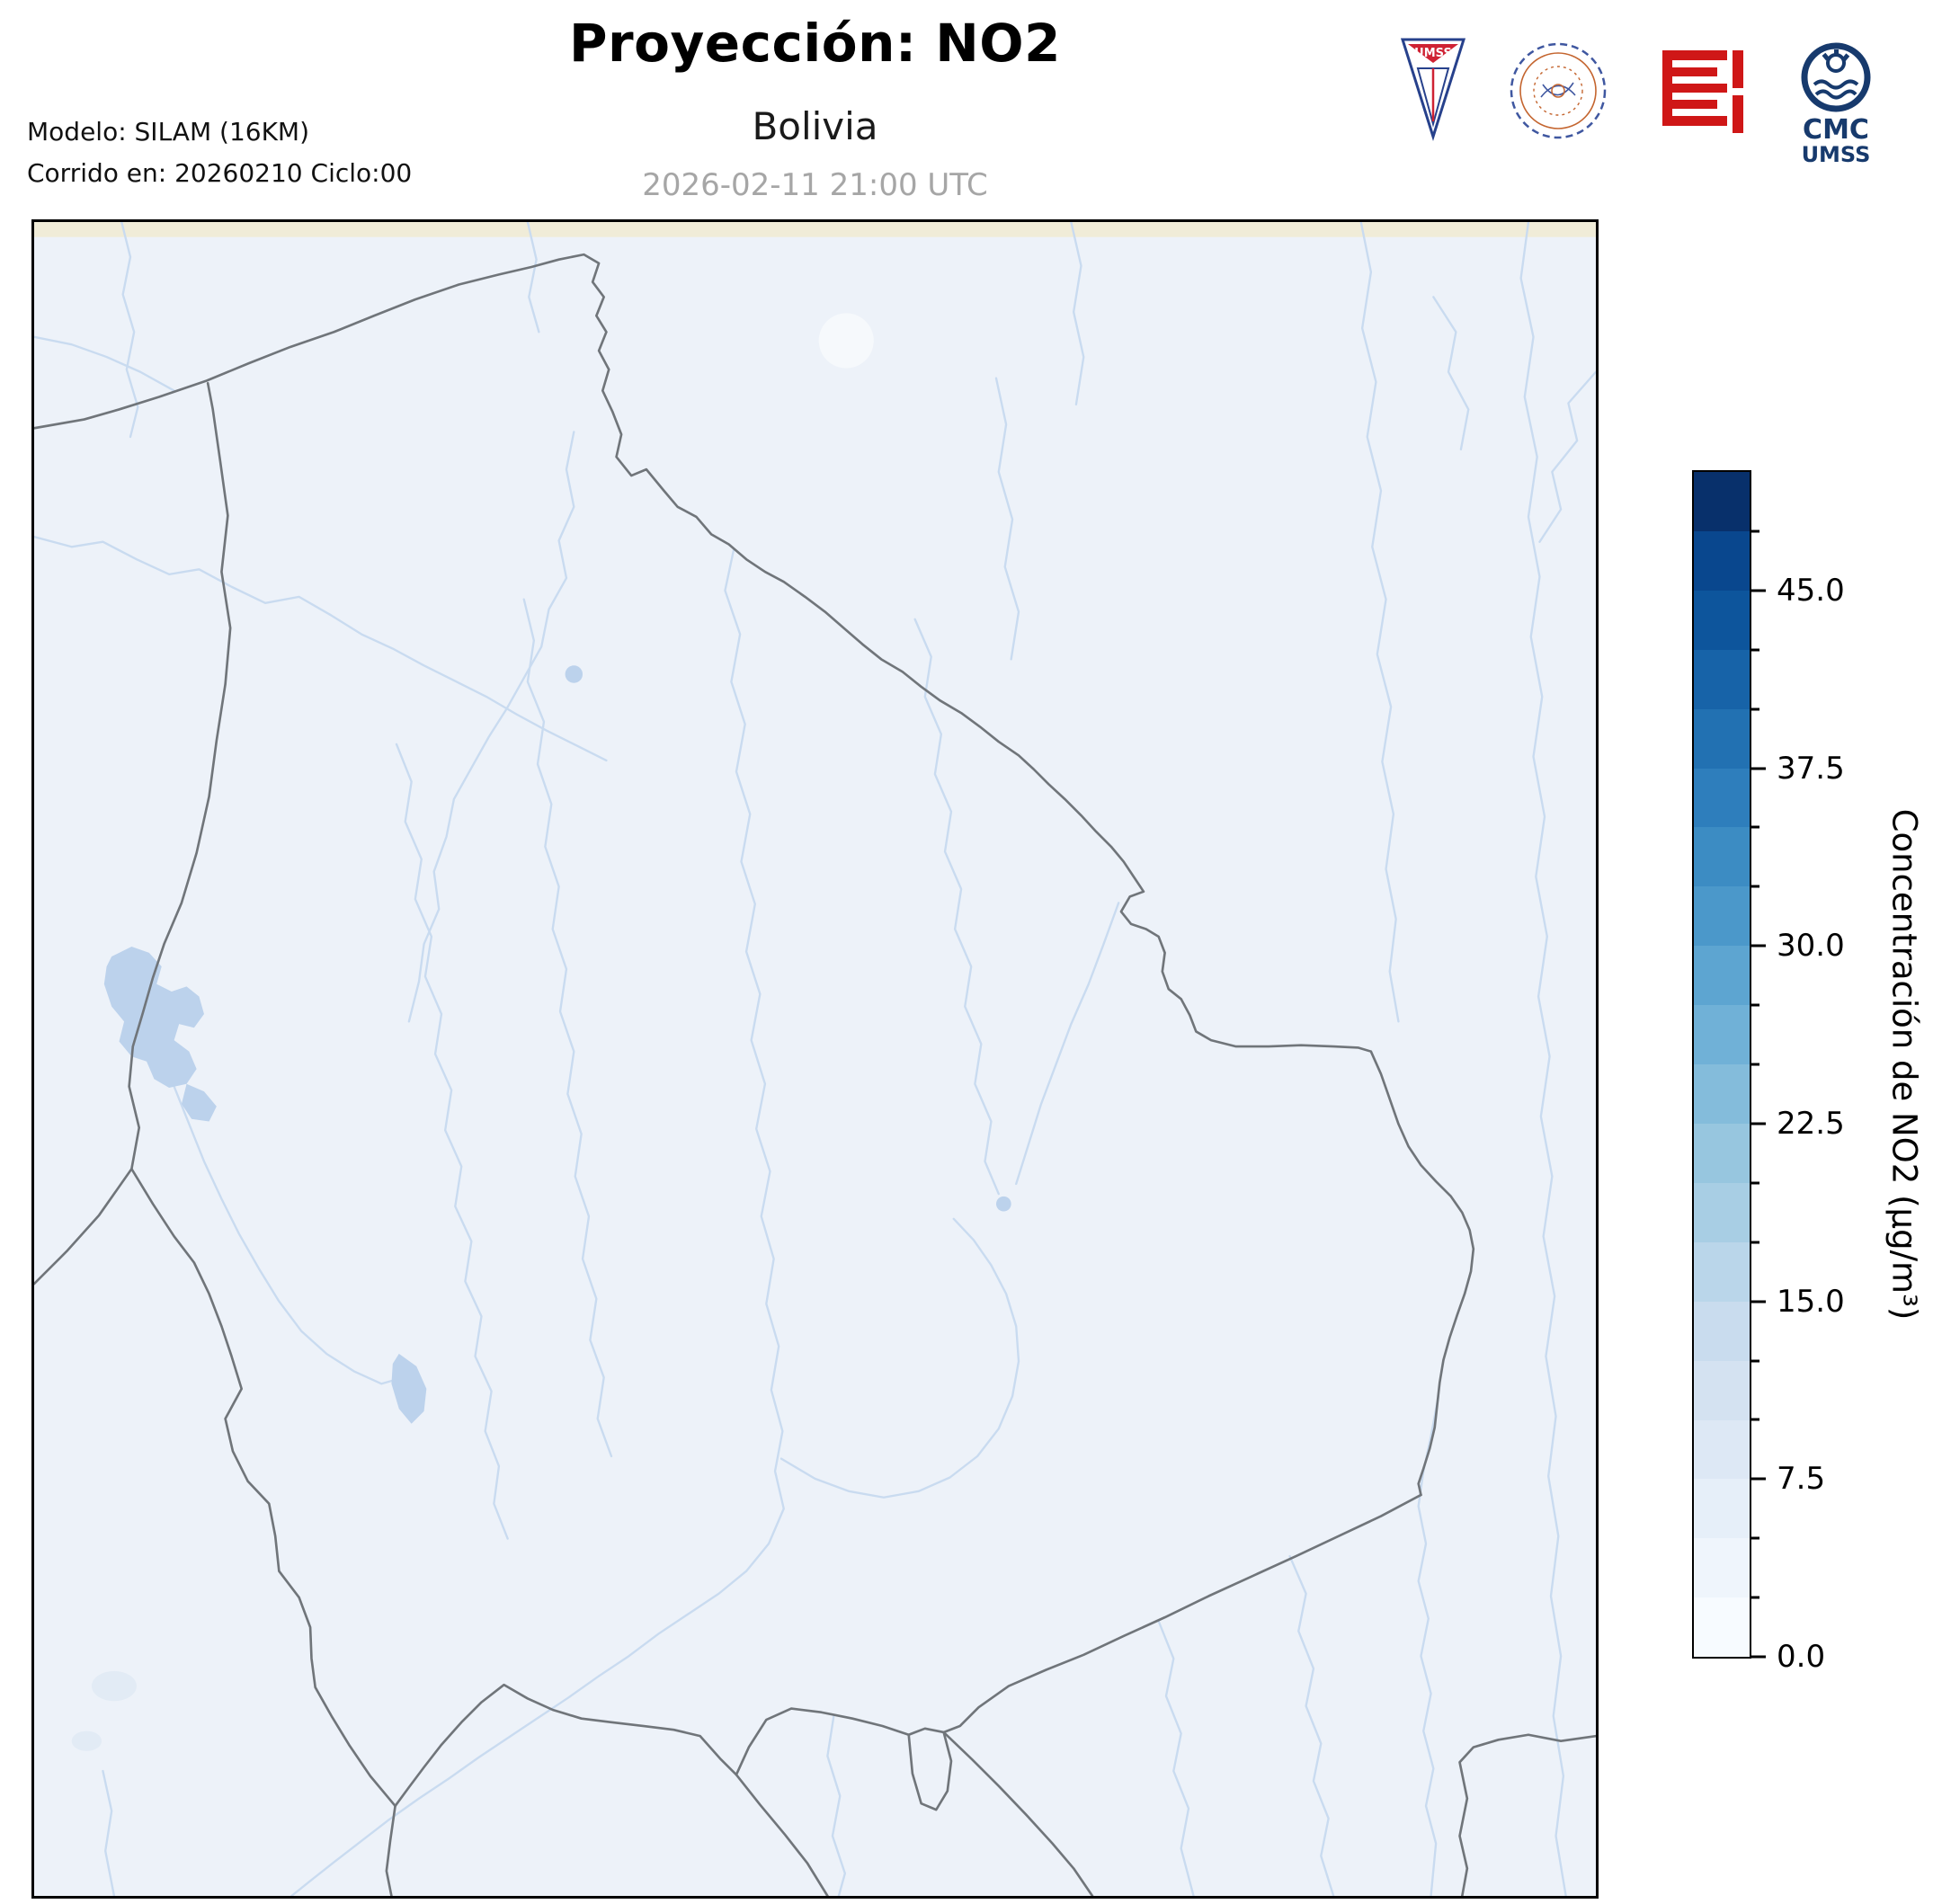  What do you see at coordinates (199, 1102) in the screenshot?
I see `lake-titicaca-minor` at bounding box center [199, 1102].